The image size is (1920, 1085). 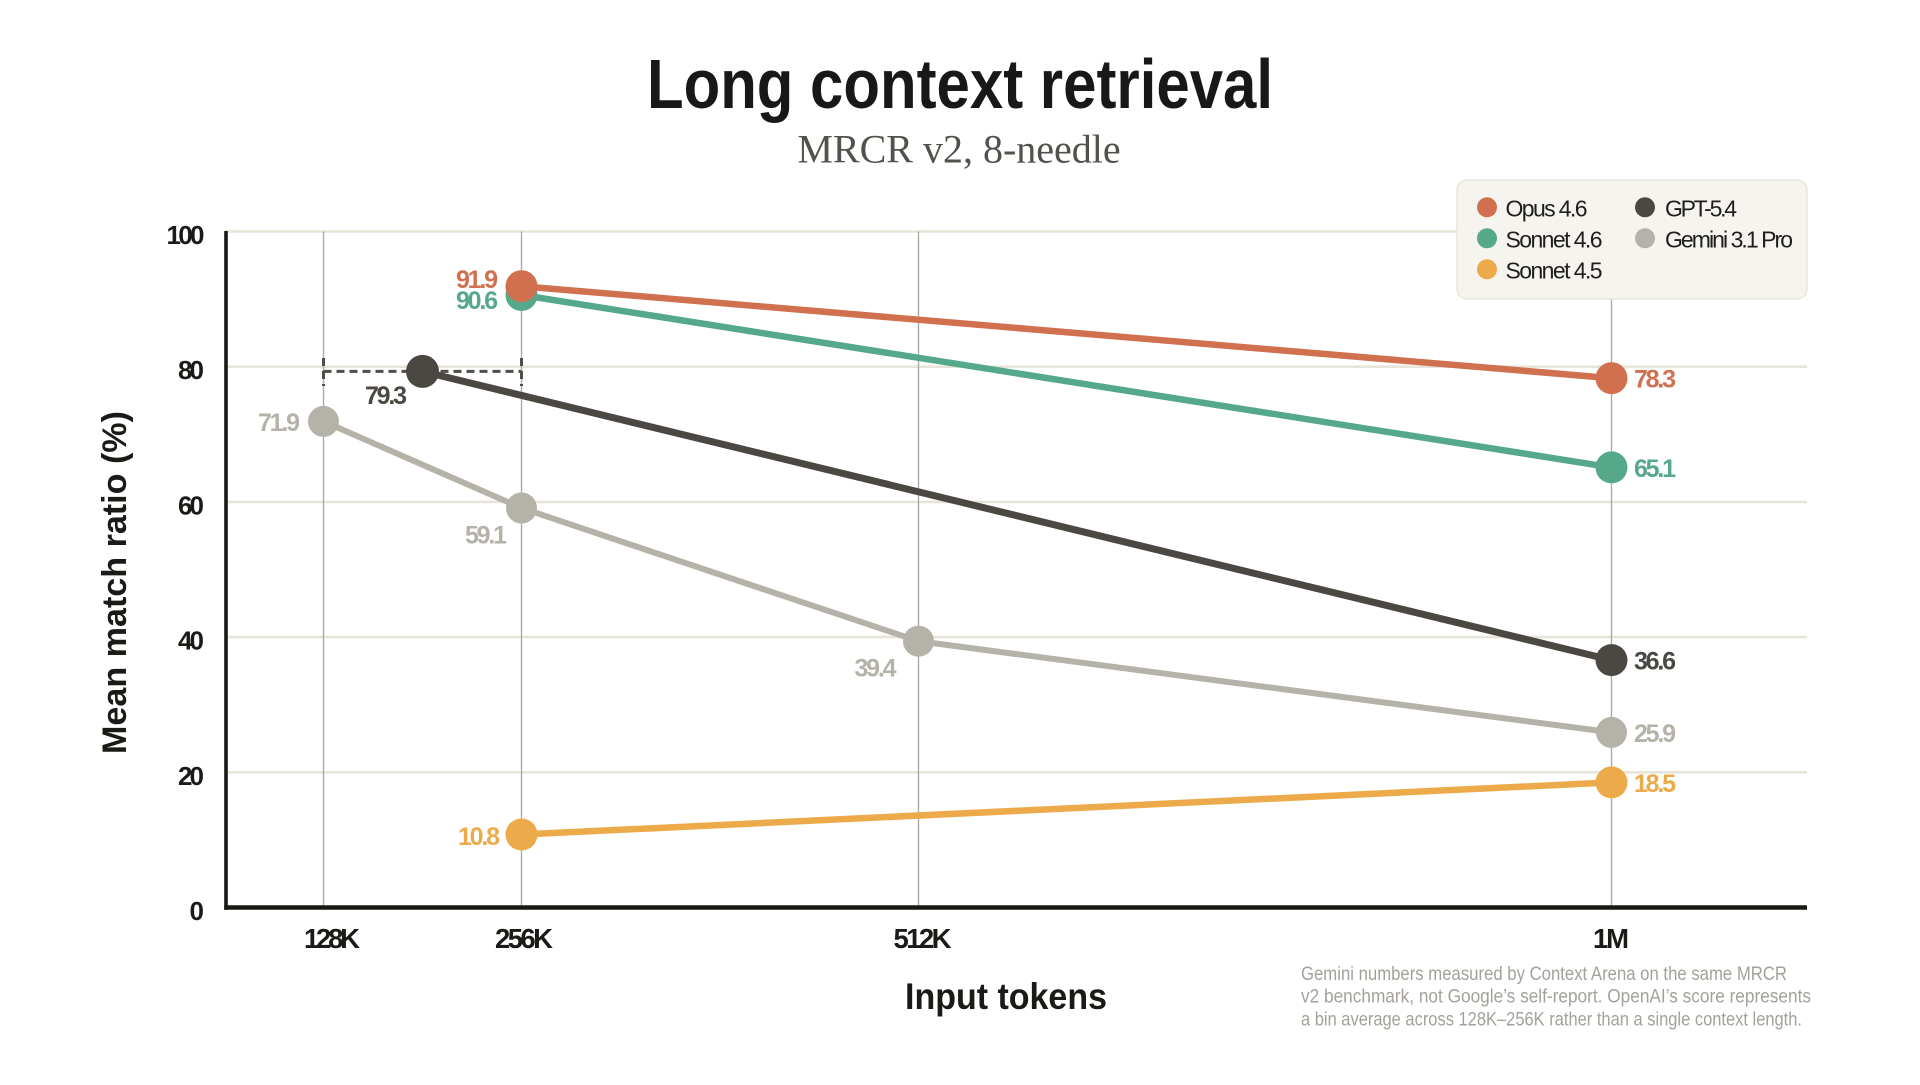 I want to click on svg-text: 60, so click(x=191, y=505).